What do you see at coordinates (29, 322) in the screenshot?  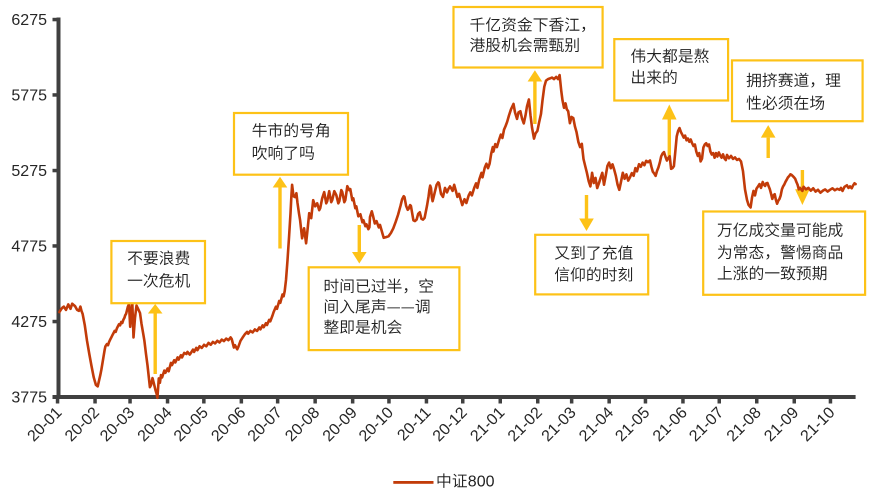 I see `svg-text: 4275` at bounding box center [29, 322].